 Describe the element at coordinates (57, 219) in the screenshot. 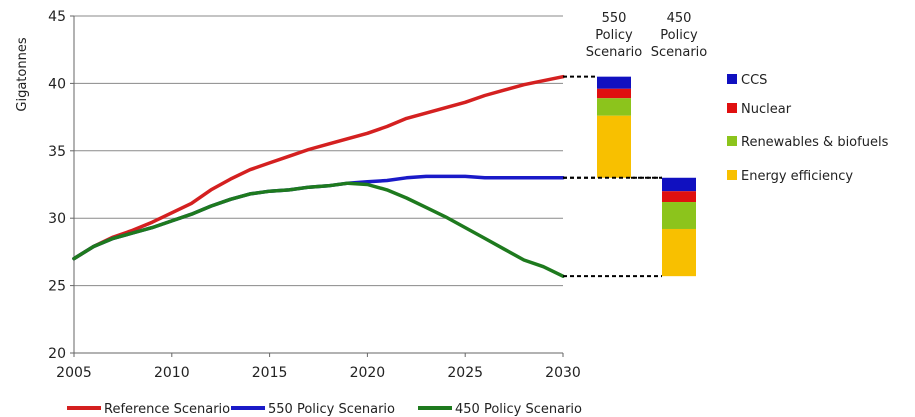

I see `y-tick-label: 30` at that location.